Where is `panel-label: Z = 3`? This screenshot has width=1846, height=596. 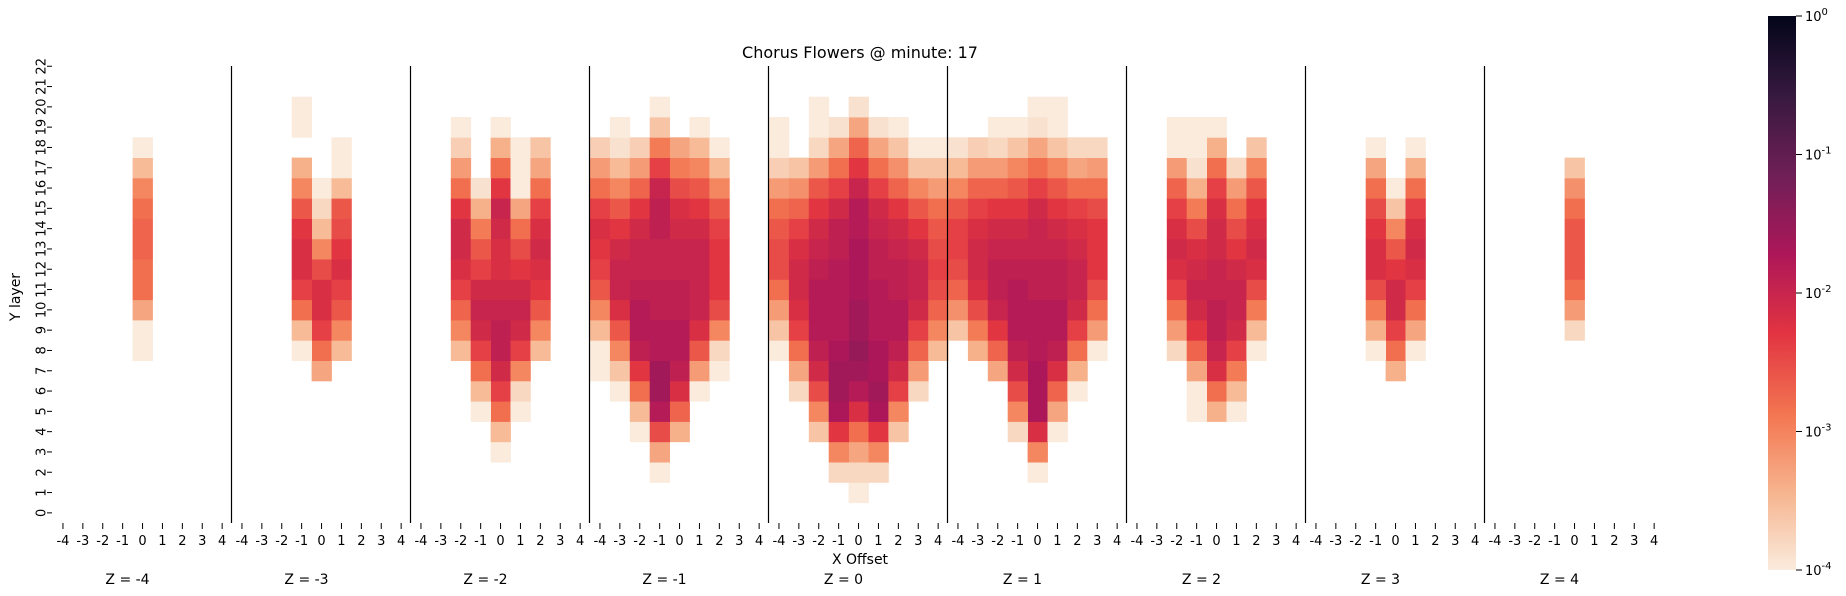
panel-label: Z = 3 is located at coordinates (1380, 580).